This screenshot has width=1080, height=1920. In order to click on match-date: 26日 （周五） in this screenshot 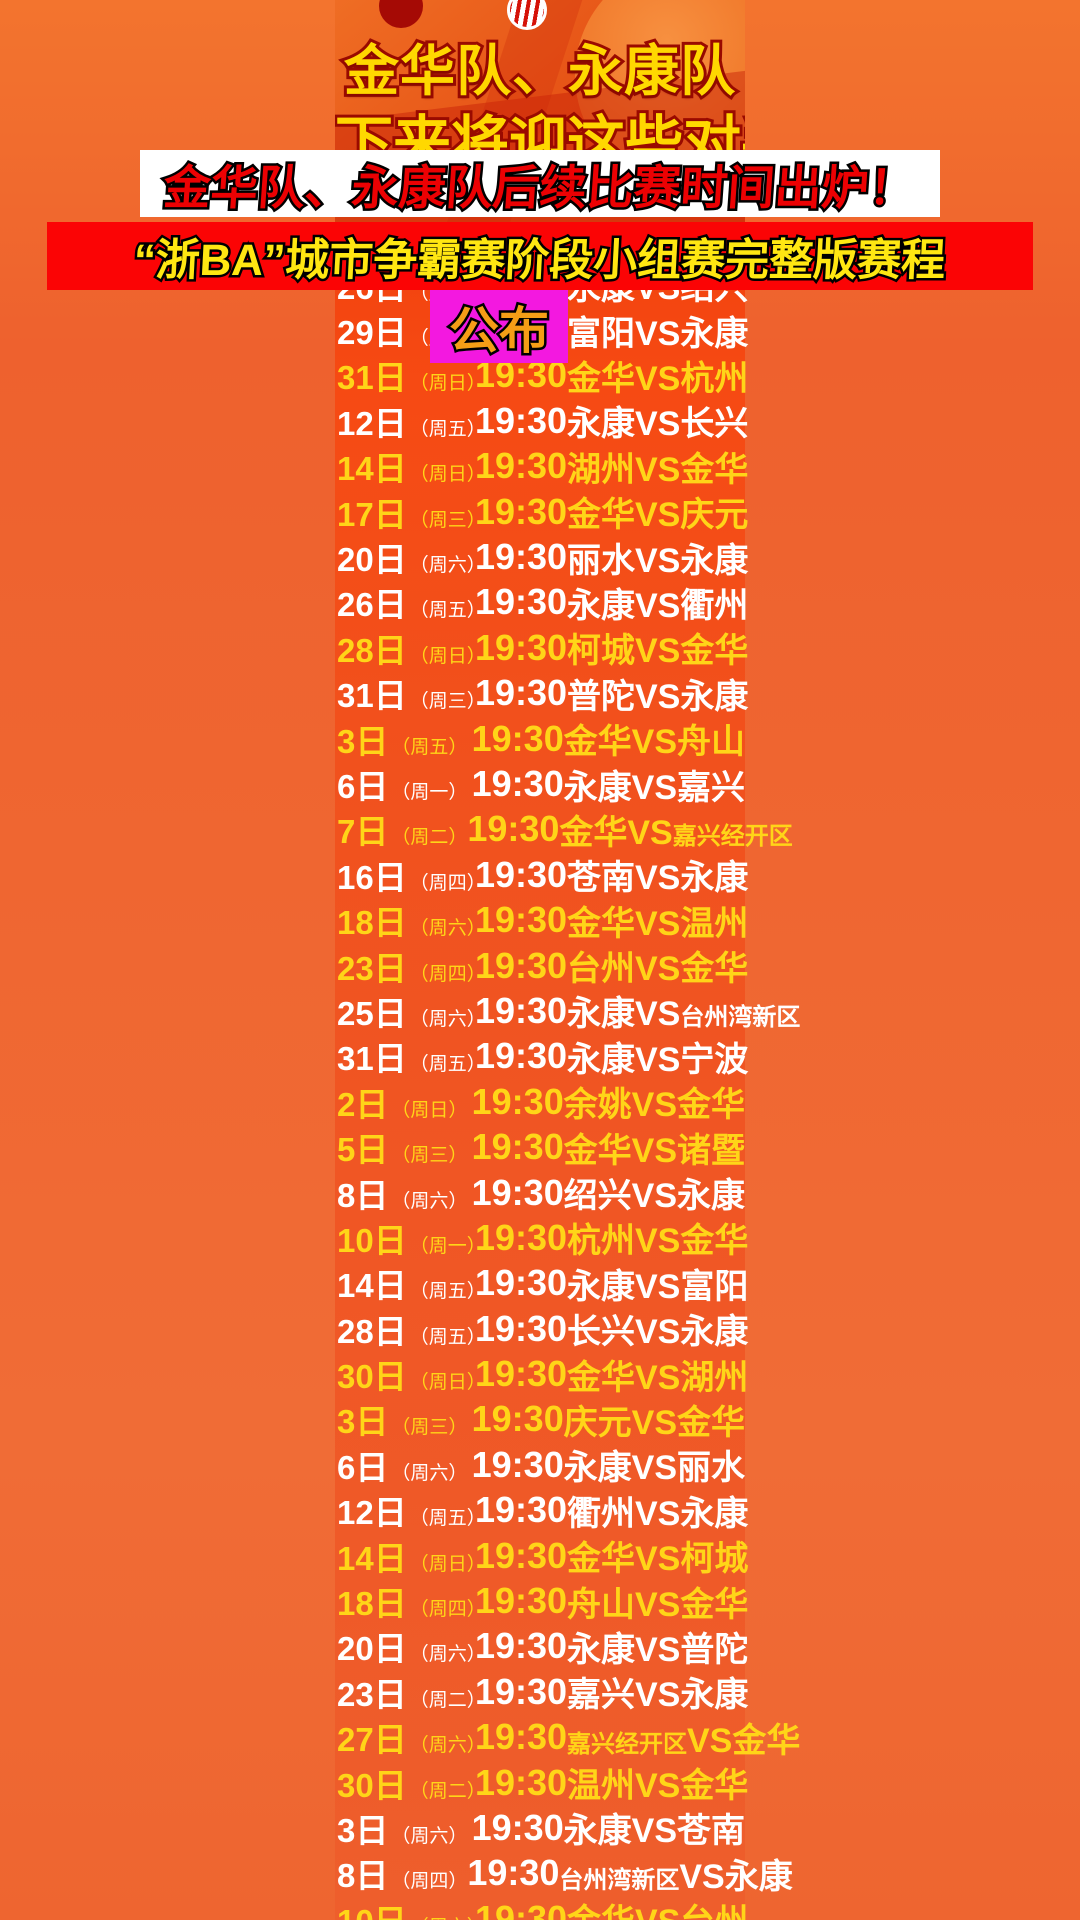, I will do `click(411, 602)`.